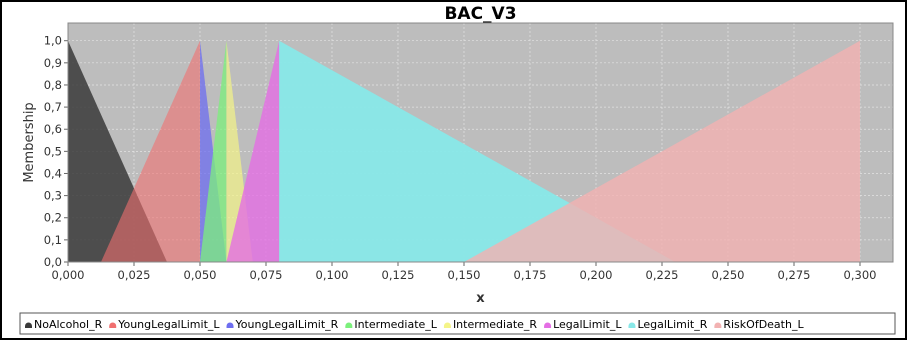 The image size is (907, 340). What do you see at coordinates (728, 275) in the screenshot?
I see `x-tick-label: 0,250` at bounding box center [728, 275].